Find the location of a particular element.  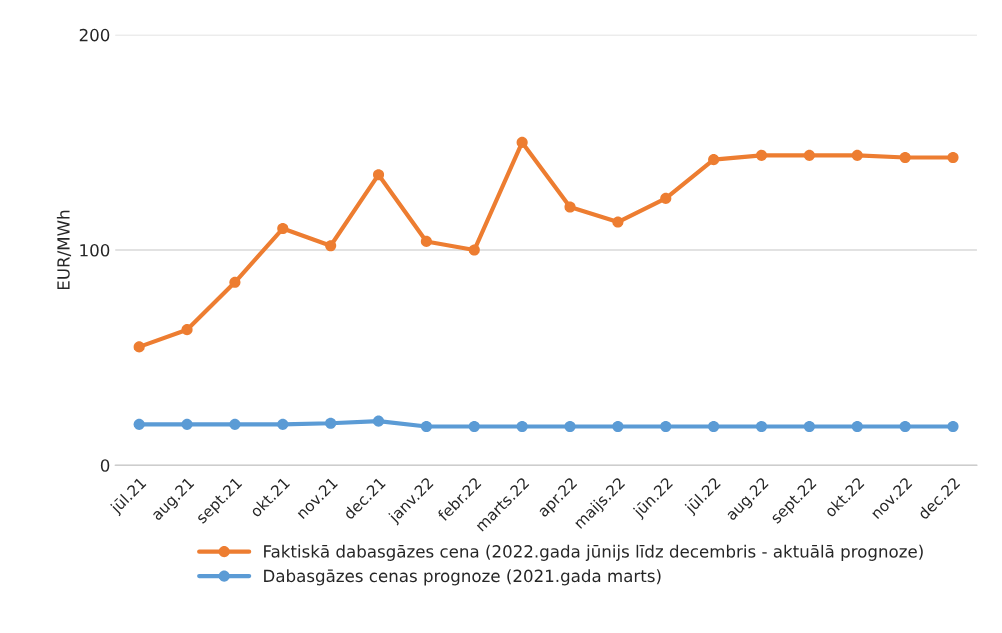

y-tick-label: 200 is located at coordinates (94, 35).